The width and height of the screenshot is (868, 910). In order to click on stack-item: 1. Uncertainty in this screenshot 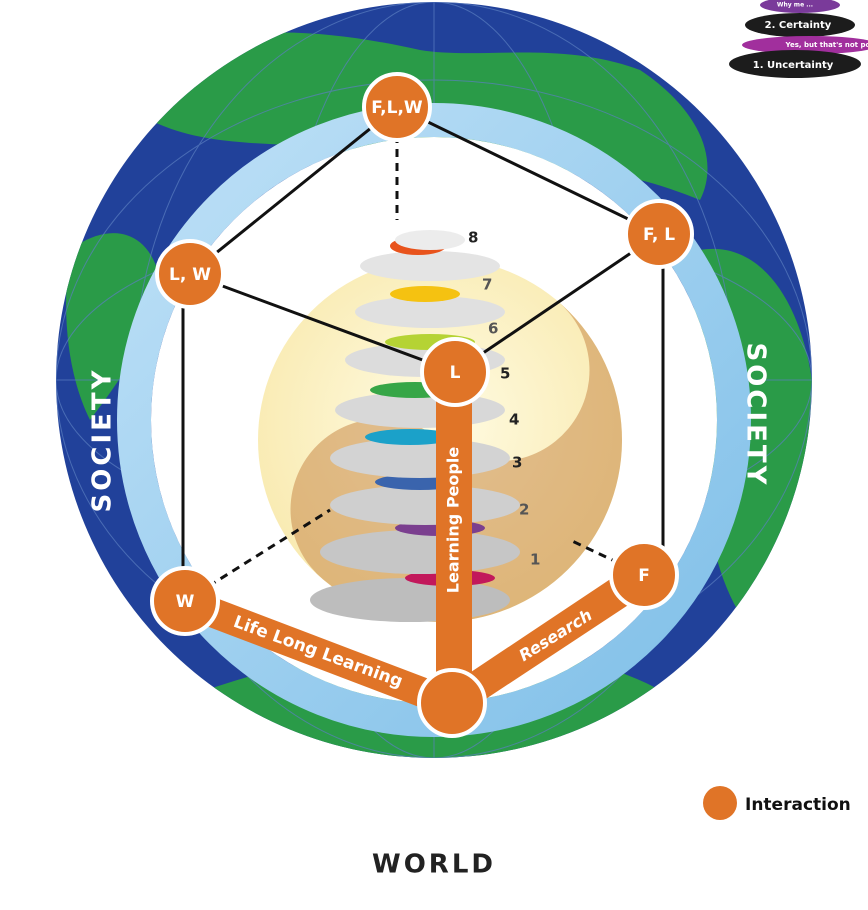, I will do `click(793, 65)`.